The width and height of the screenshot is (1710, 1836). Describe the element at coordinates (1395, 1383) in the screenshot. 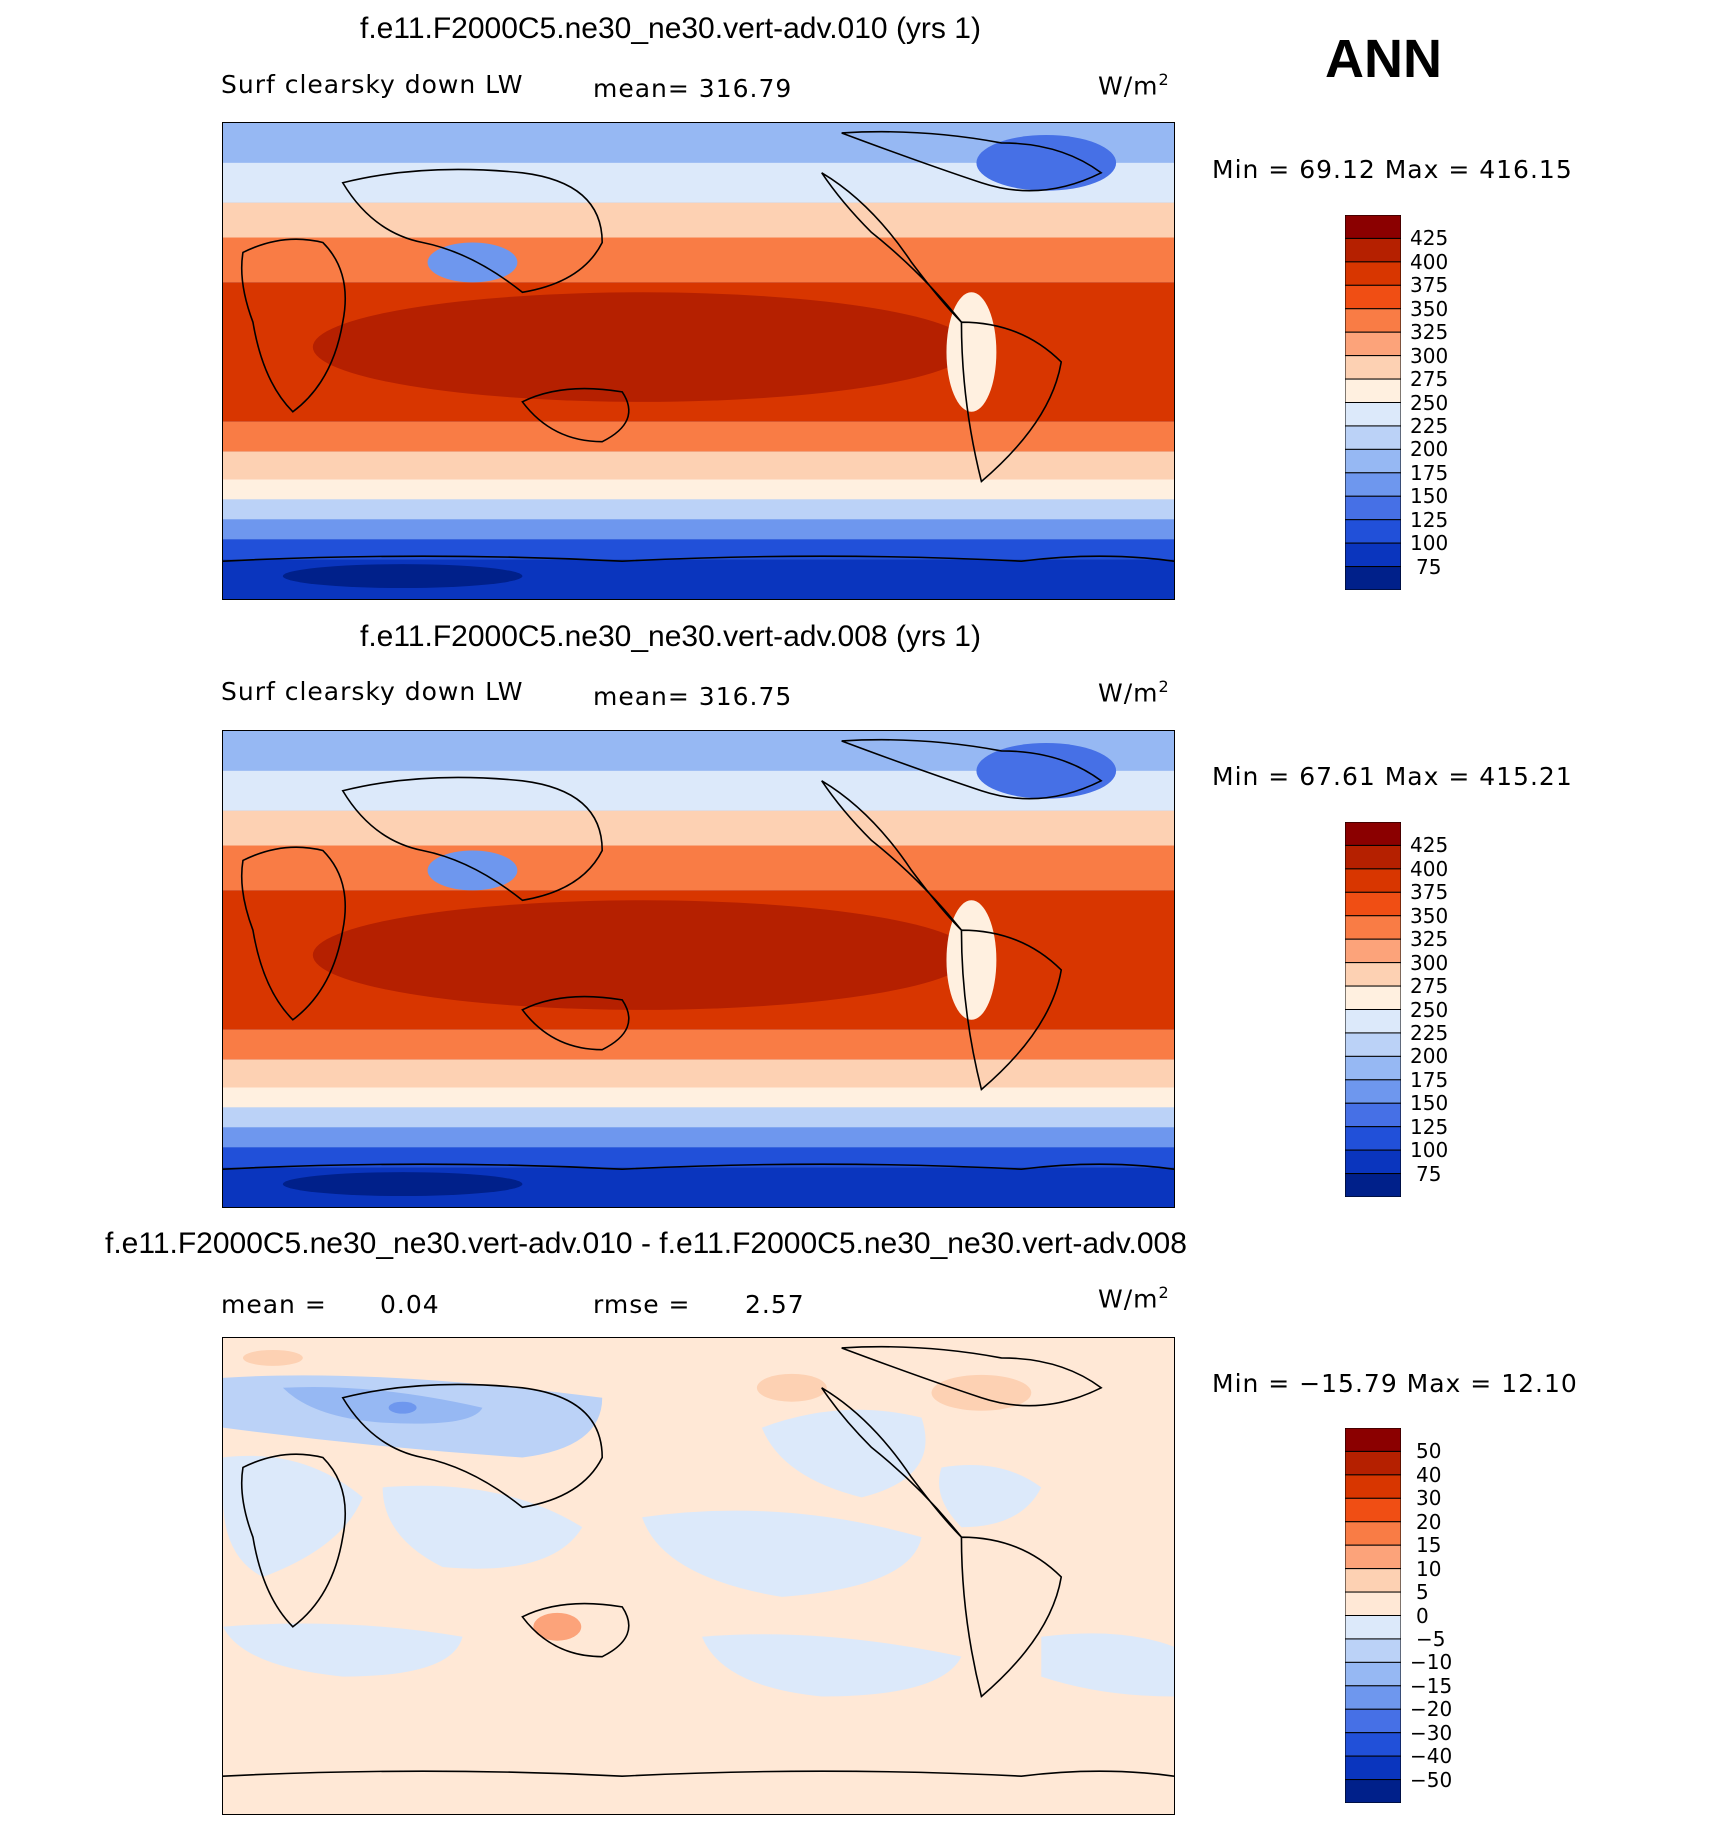

I see `panel-3-minmax: Min = −15.79 Max = 12.10` at that location.